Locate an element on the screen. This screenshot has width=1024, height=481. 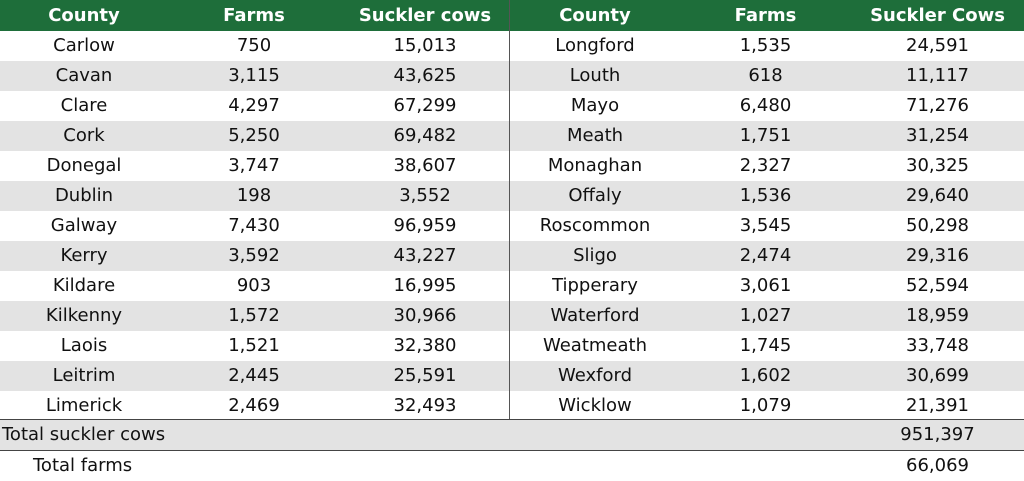
suckler-cows-cell: 29,640 is located at coordinates (937, 195).